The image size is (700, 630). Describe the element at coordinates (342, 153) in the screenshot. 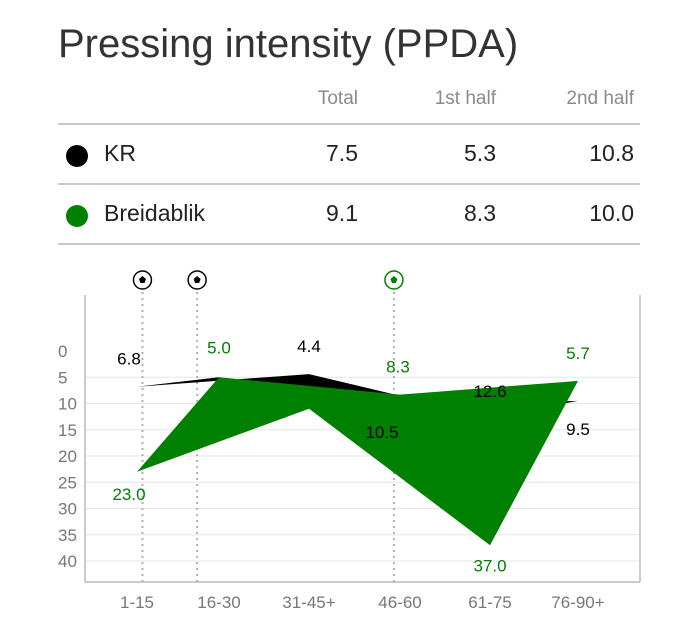

I see `value-total: 7.5` at that location.